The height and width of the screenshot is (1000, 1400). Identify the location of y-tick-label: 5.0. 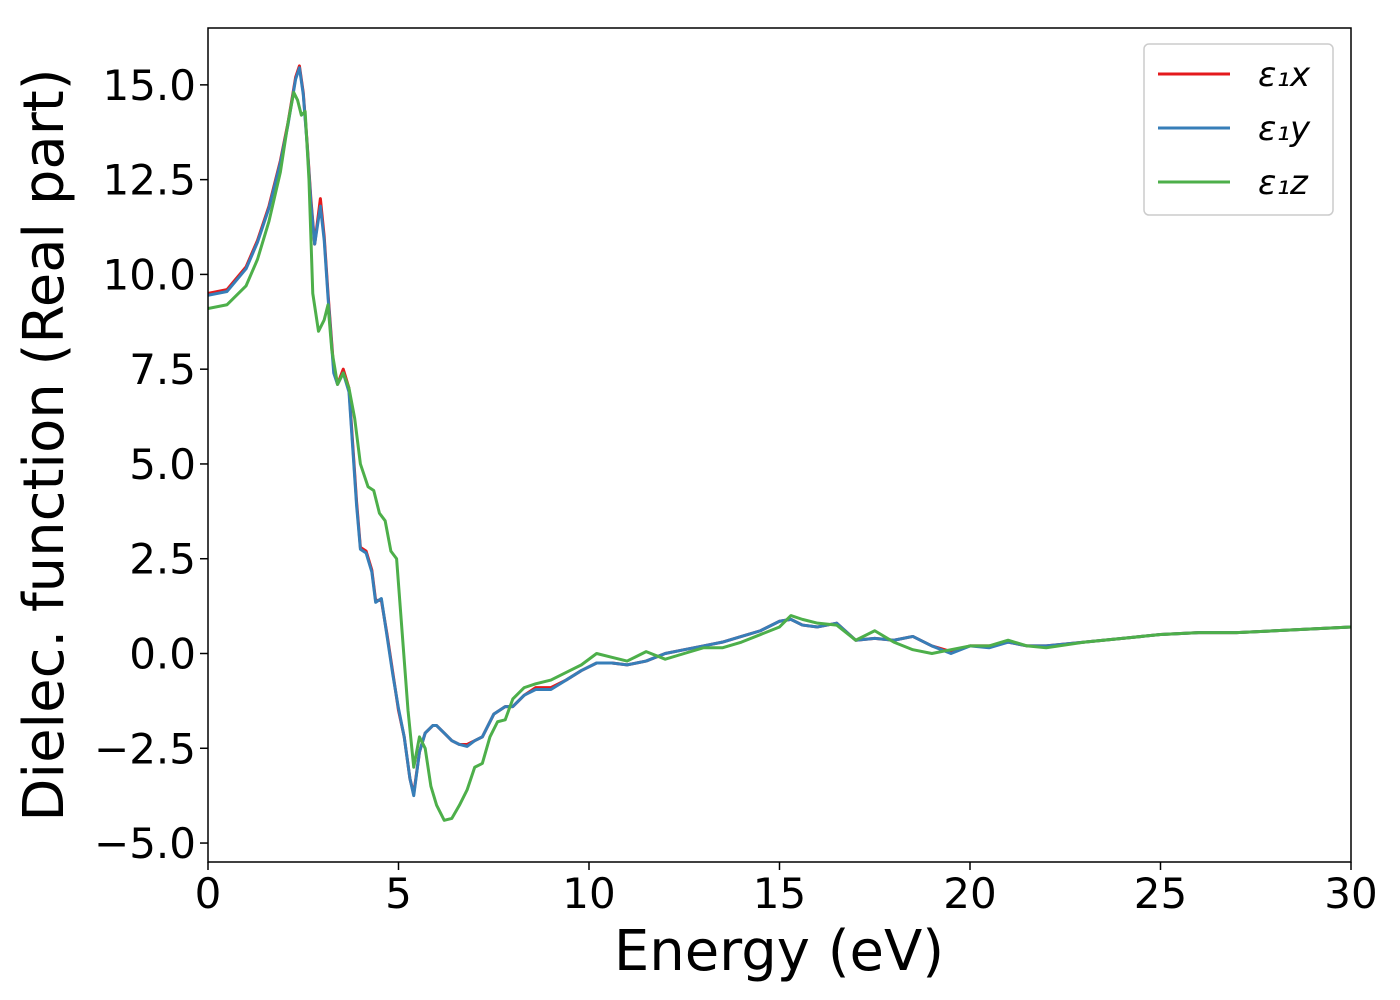
(162, 464).